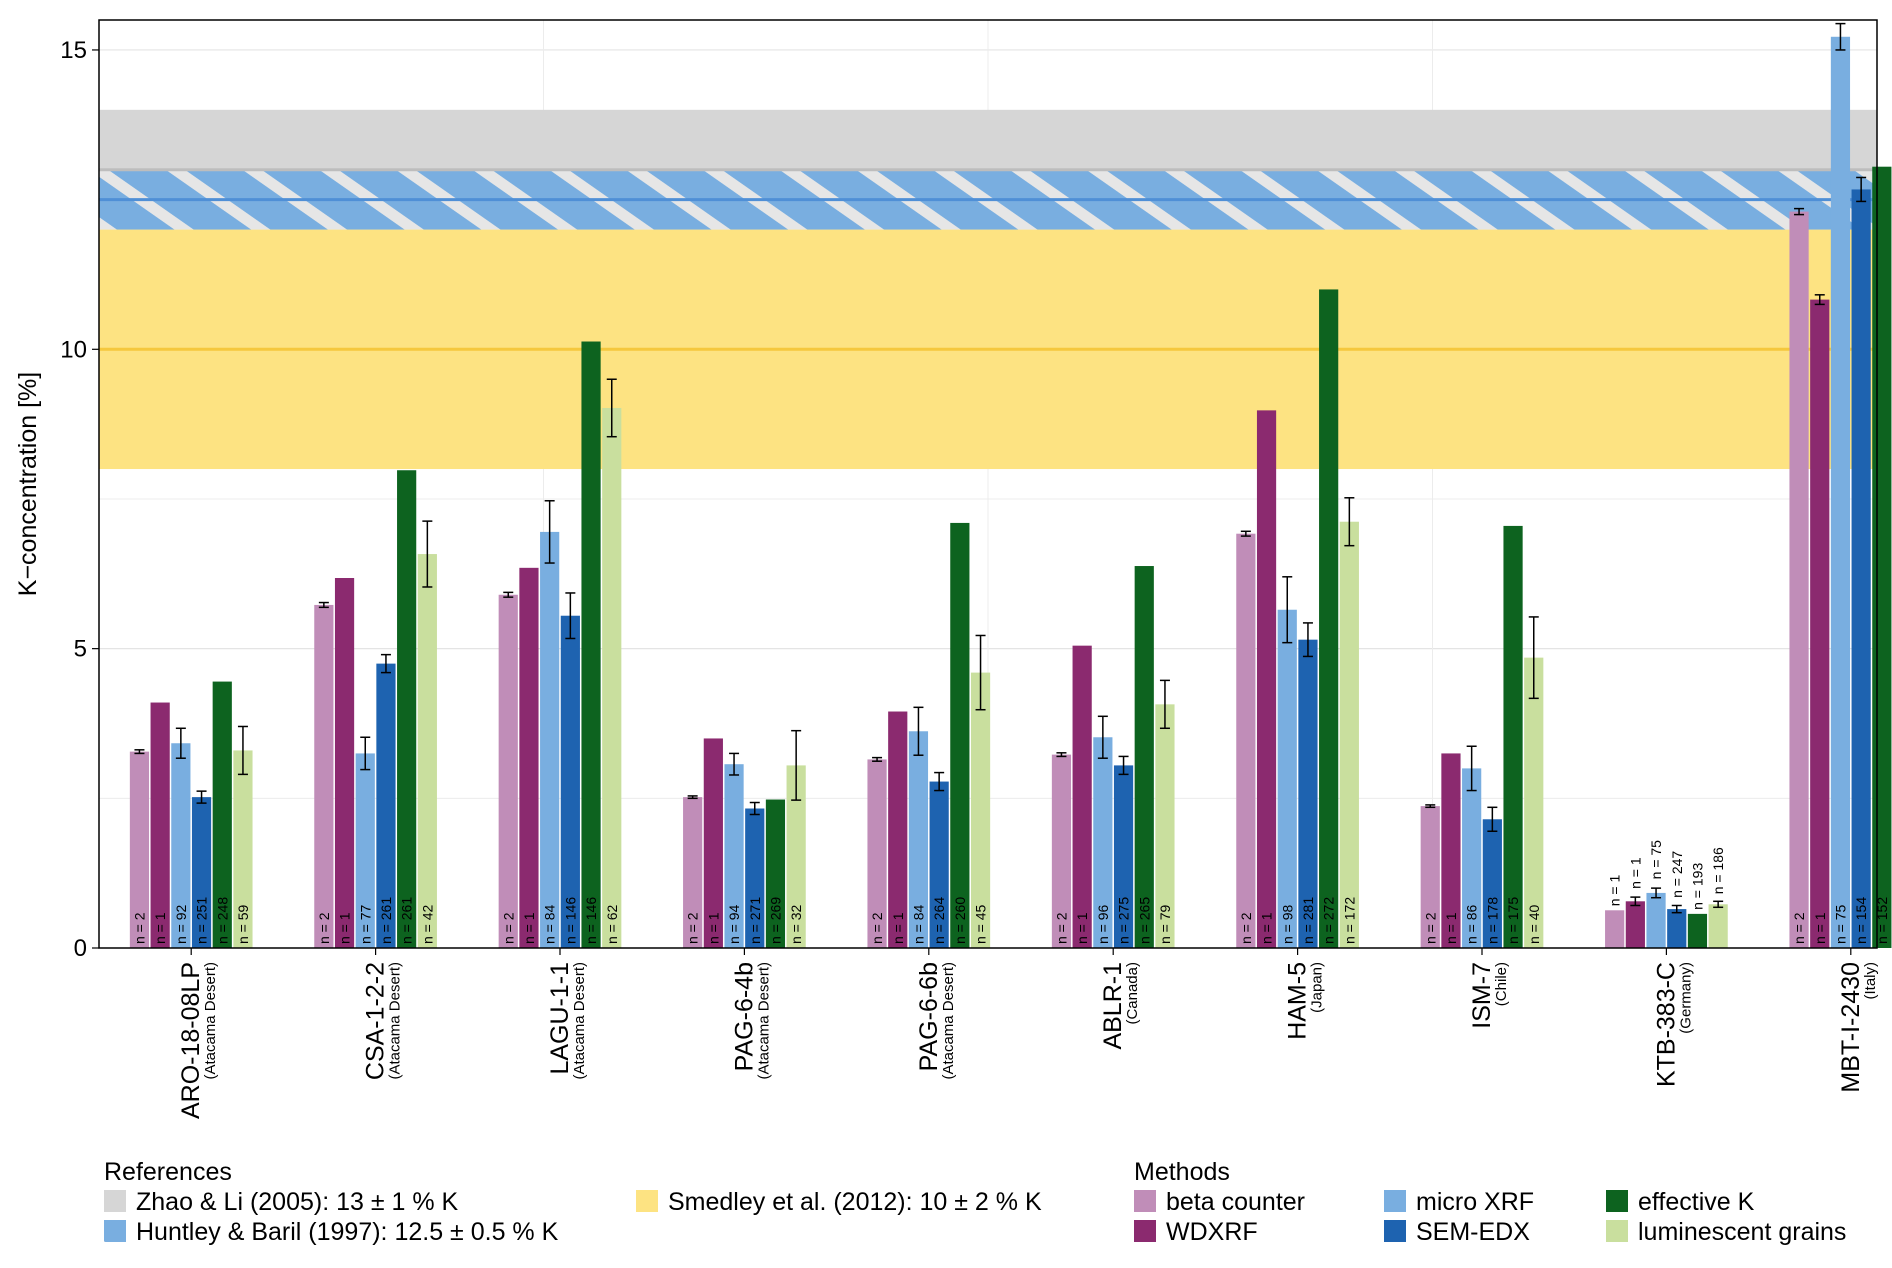  I want to click on category-label: ISM-7, so click(1482, 995).